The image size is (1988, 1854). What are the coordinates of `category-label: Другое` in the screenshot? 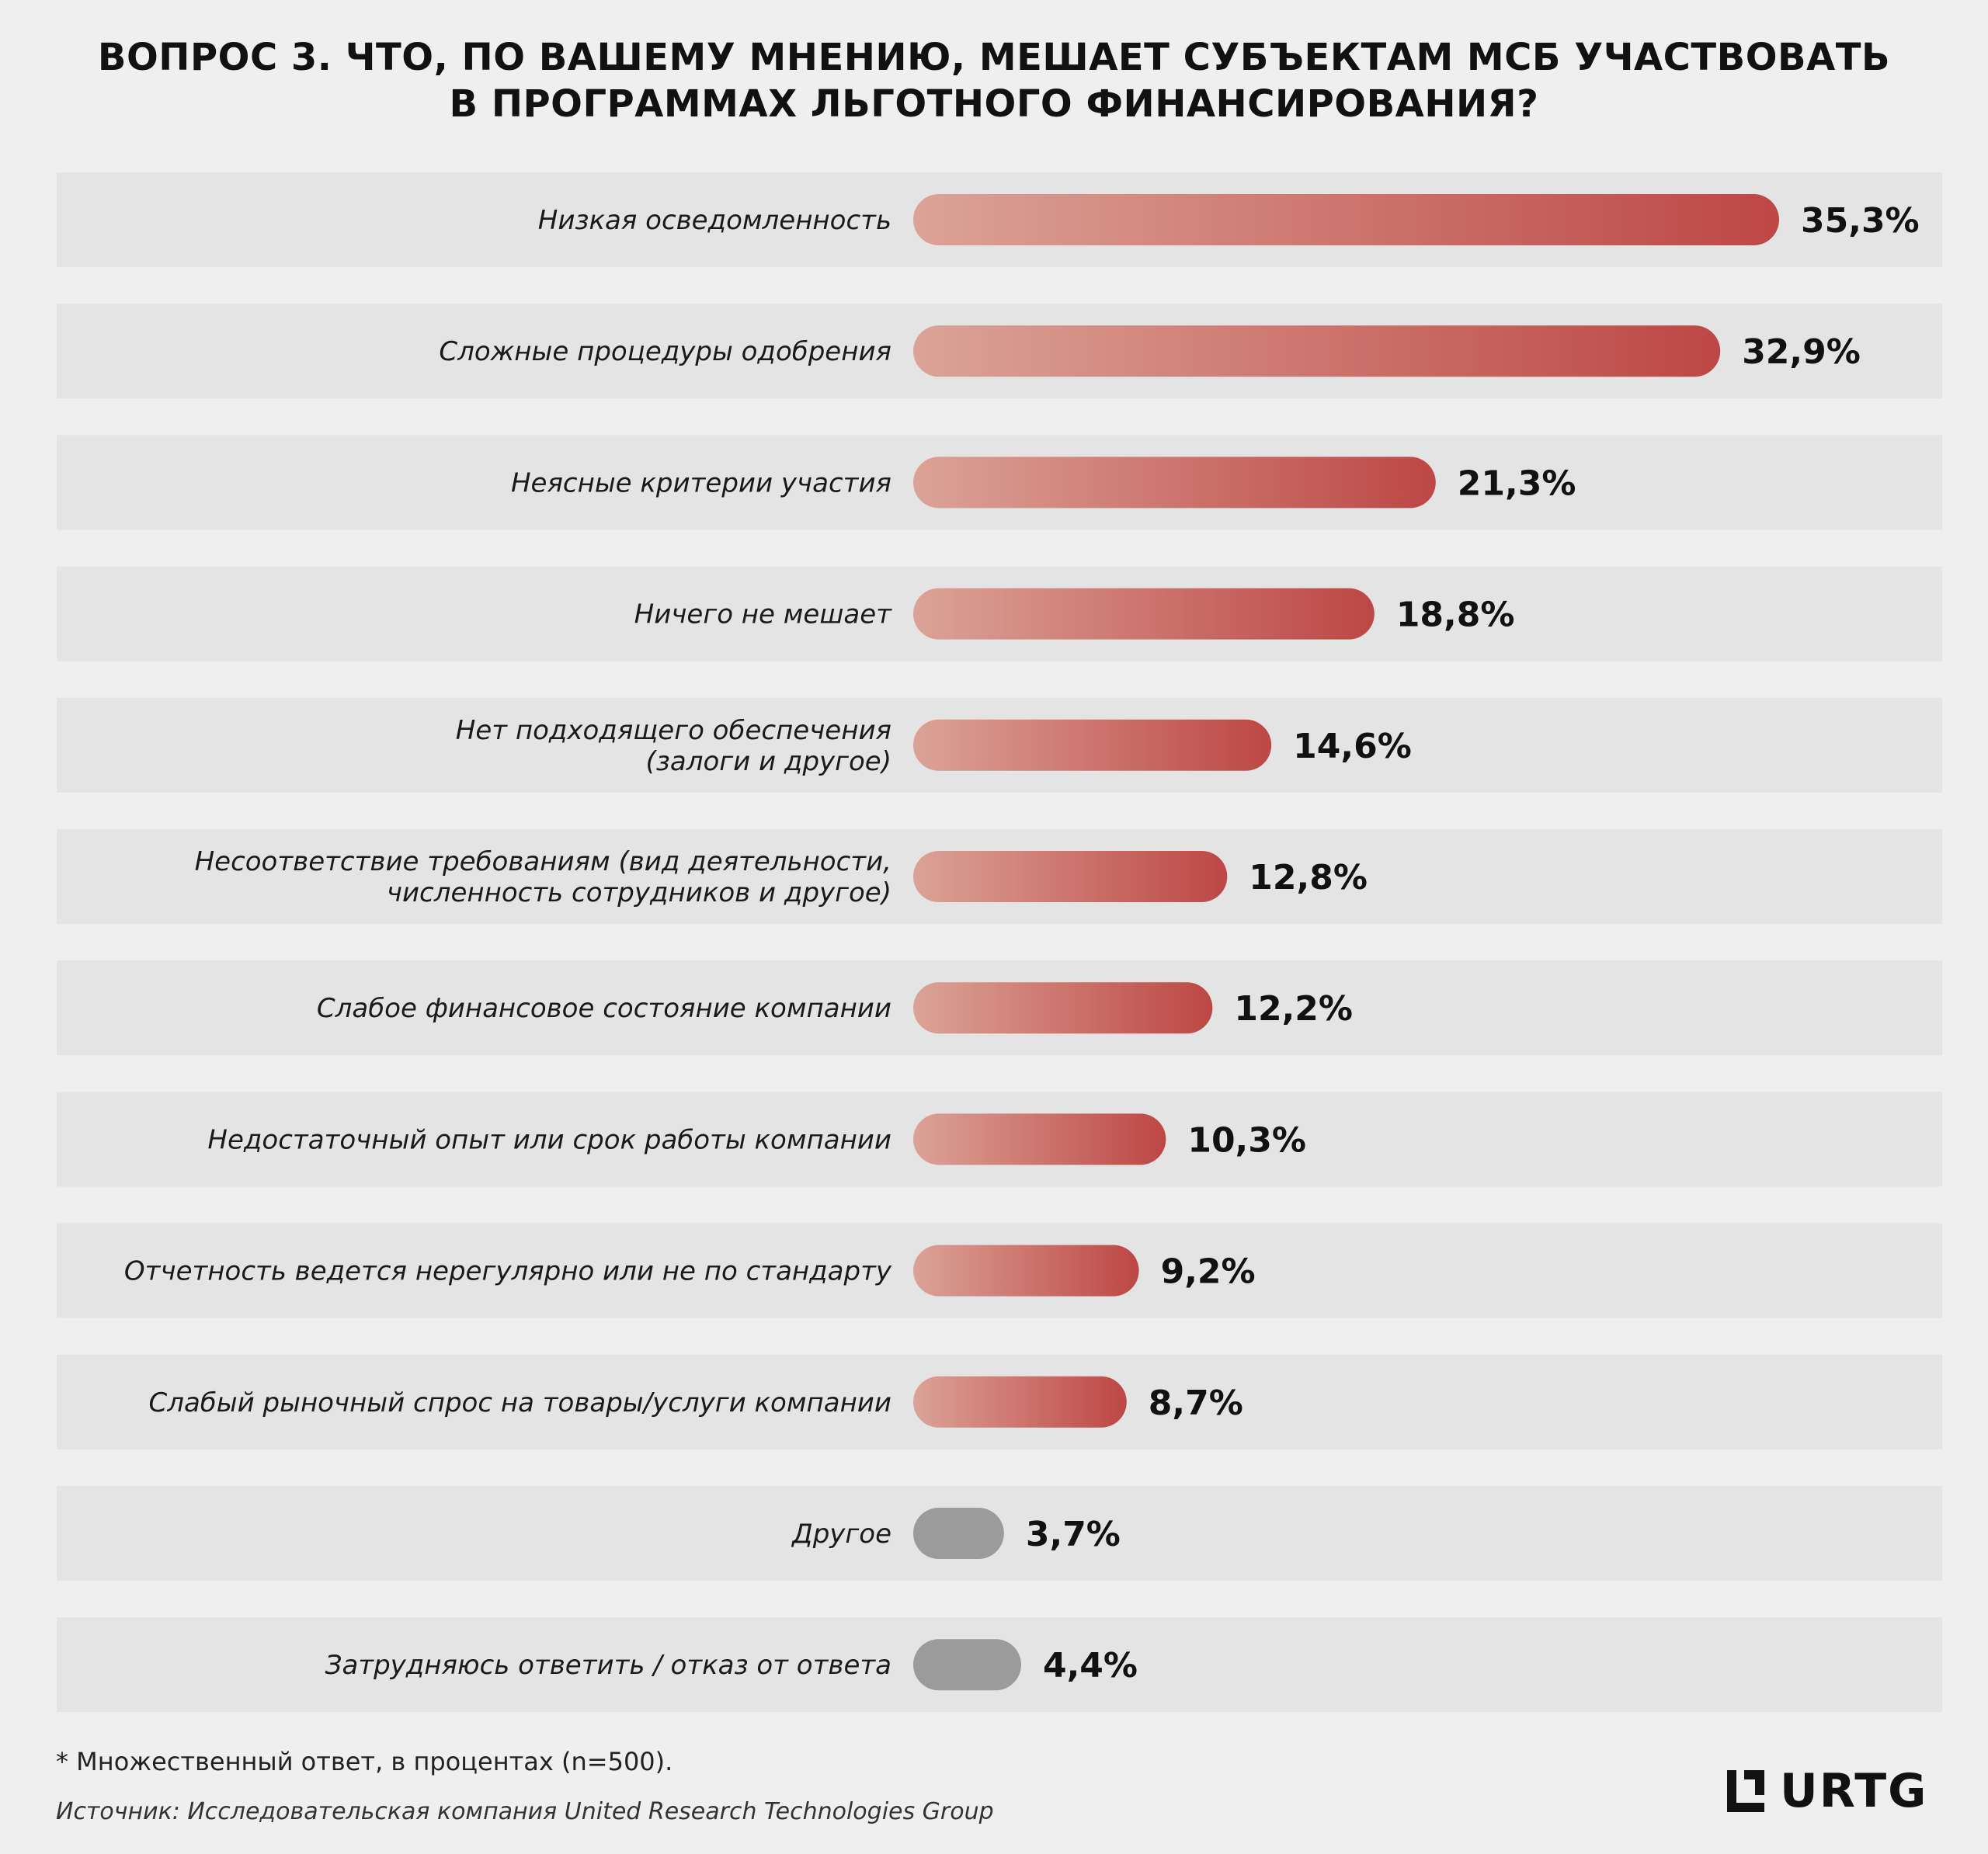 It's located at (841, 1534).